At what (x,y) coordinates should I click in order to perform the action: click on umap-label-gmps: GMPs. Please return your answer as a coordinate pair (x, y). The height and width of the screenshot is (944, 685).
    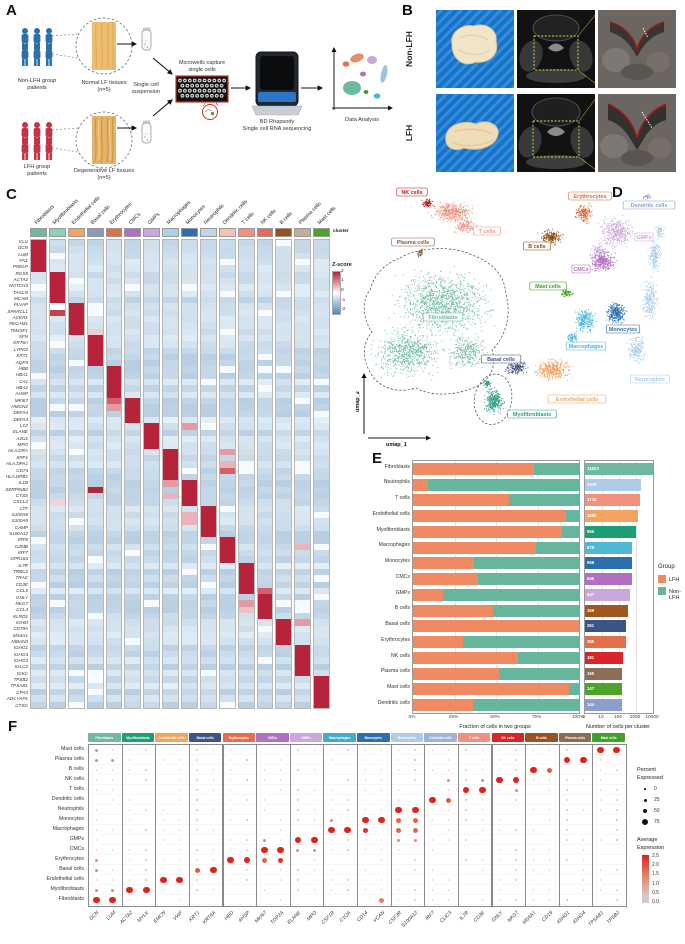
    Looking at the image, I should click on (644, 237).